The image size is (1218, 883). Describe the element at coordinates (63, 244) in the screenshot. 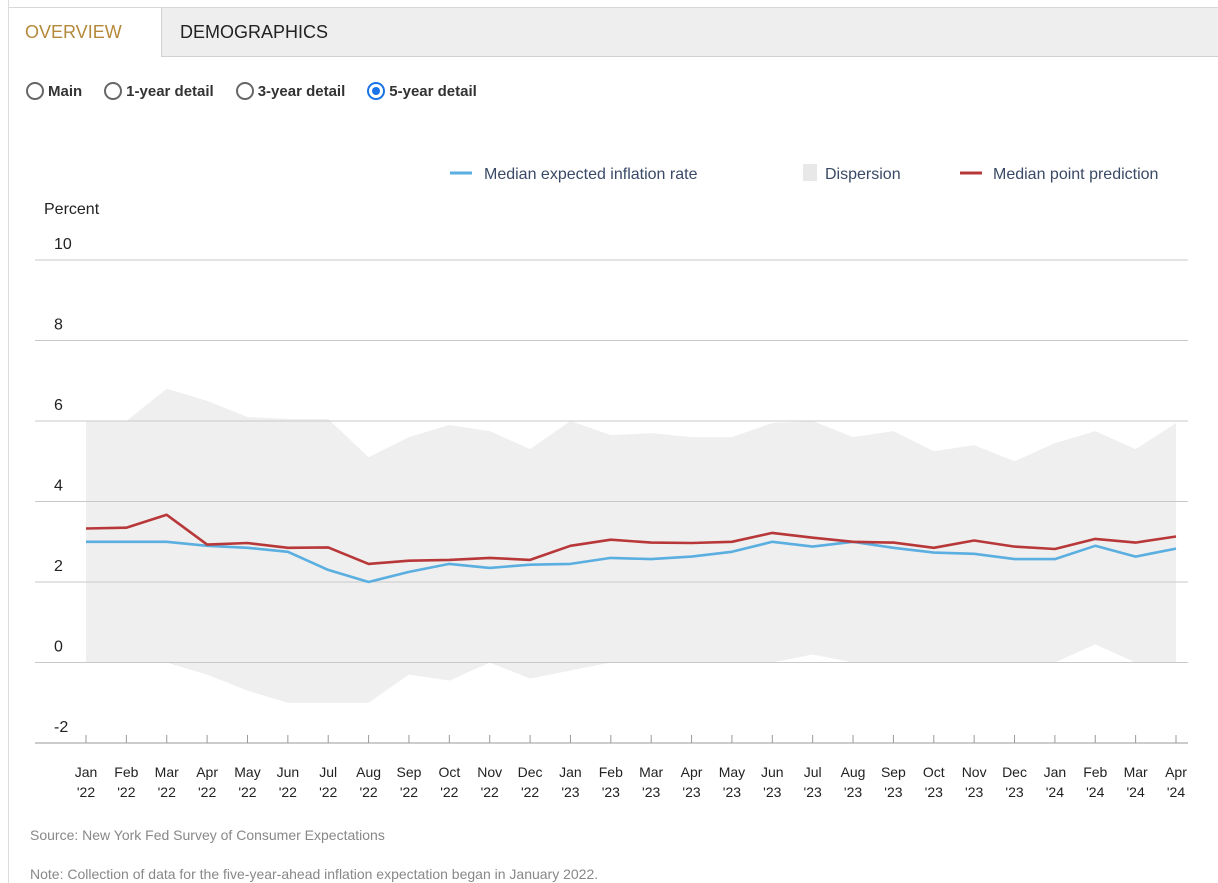

I see `y-tick-label: 10` at that location.